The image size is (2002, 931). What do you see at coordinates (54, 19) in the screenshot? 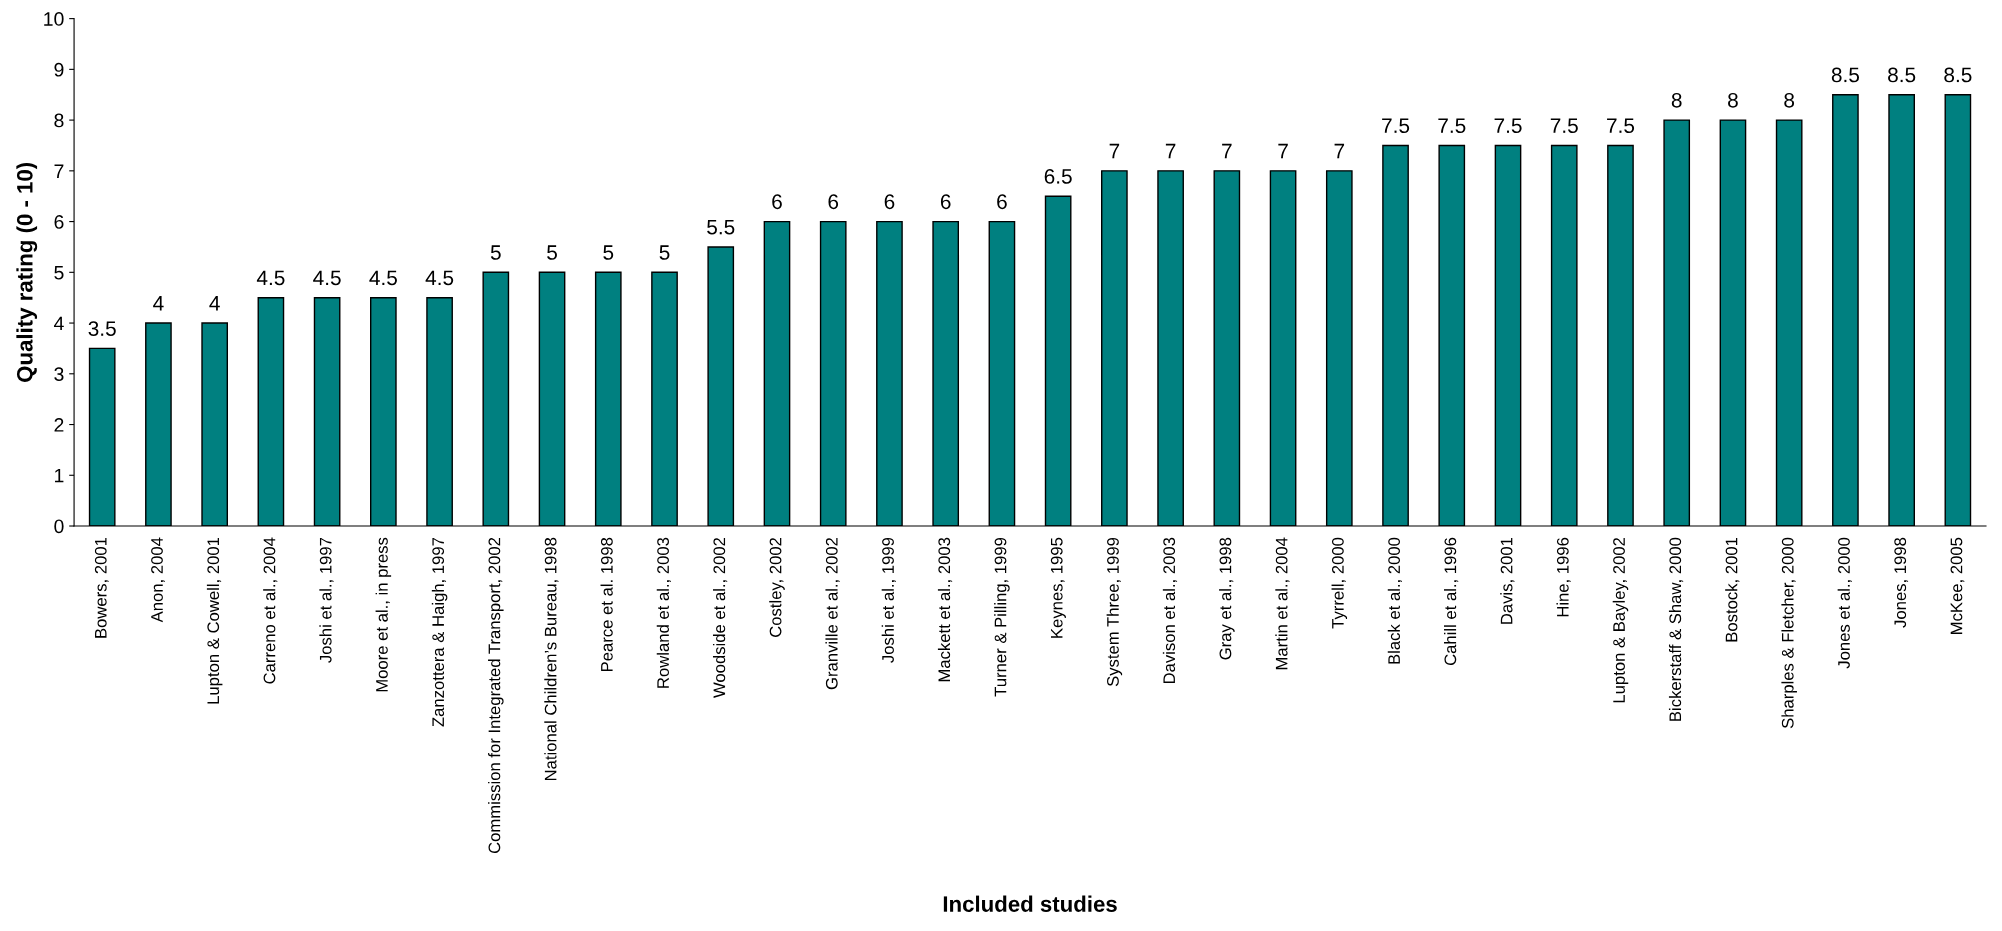
I see `y-tick-label: 10` at bounding box center [54, 19].